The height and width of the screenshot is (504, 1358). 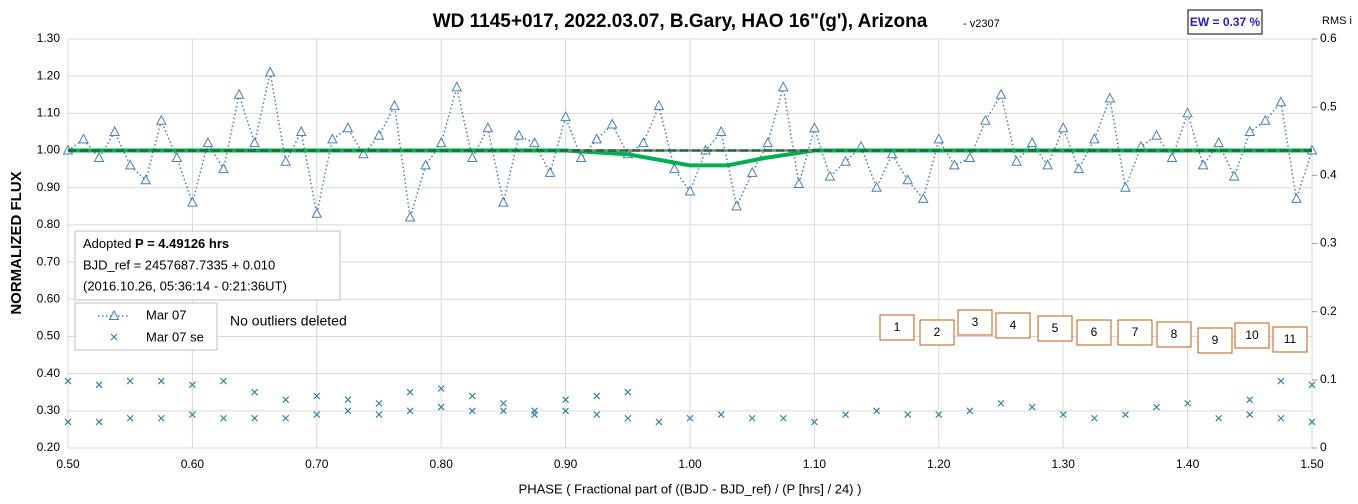 I want to click on marker-box-label: 1, so click(x=897, y=327).